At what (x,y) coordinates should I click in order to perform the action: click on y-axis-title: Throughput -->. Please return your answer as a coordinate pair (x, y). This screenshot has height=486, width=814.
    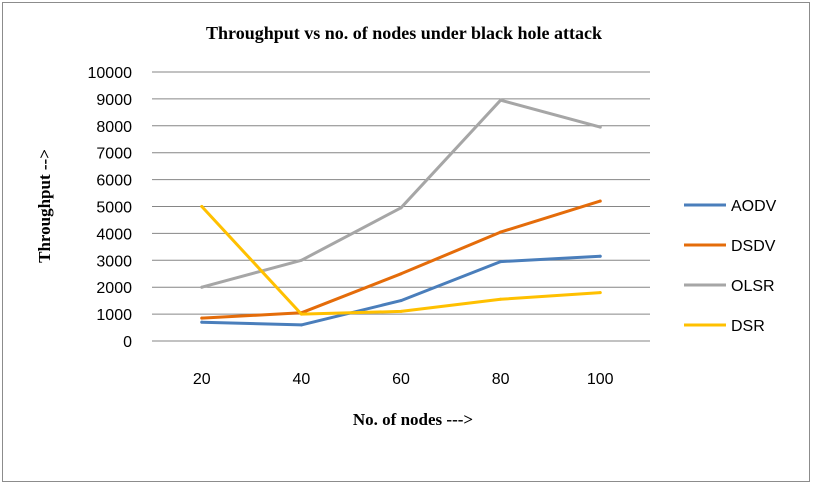
    Looking at the image, I should click on (44, 206).